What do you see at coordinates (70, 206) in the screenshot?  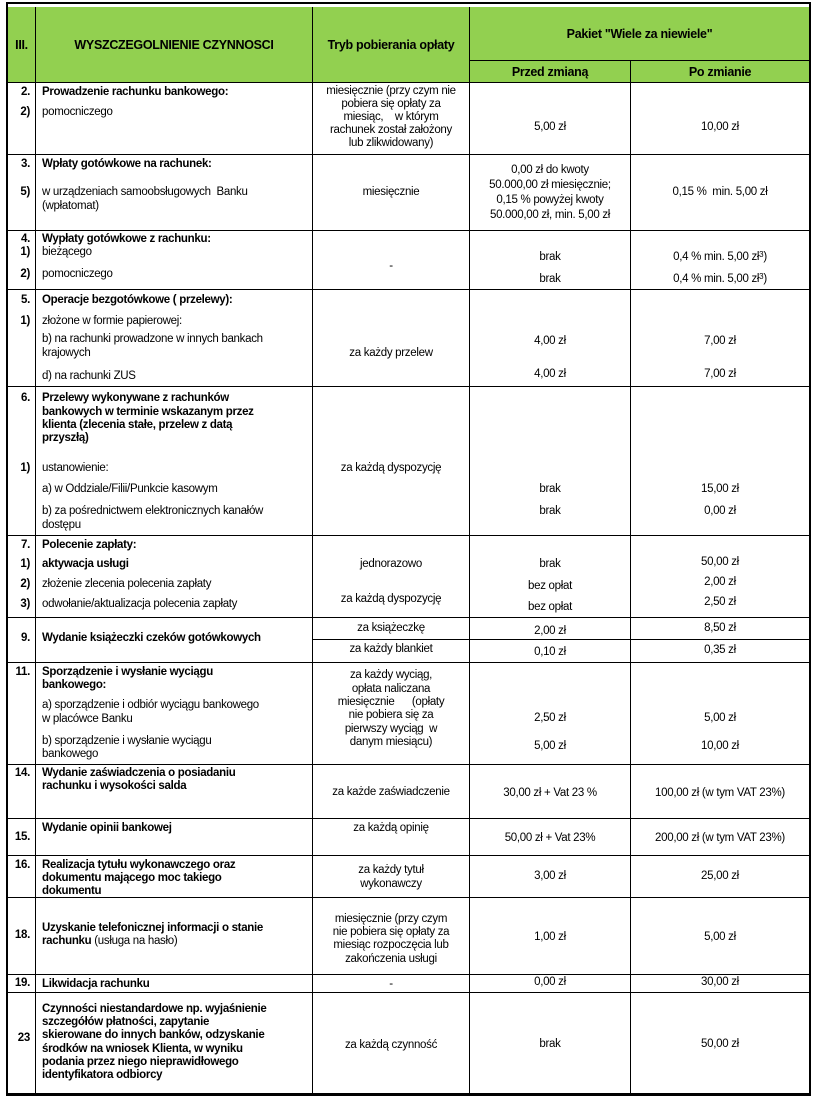 I see `text-line: (wpłatomat)` at bounding box center [70, 206].